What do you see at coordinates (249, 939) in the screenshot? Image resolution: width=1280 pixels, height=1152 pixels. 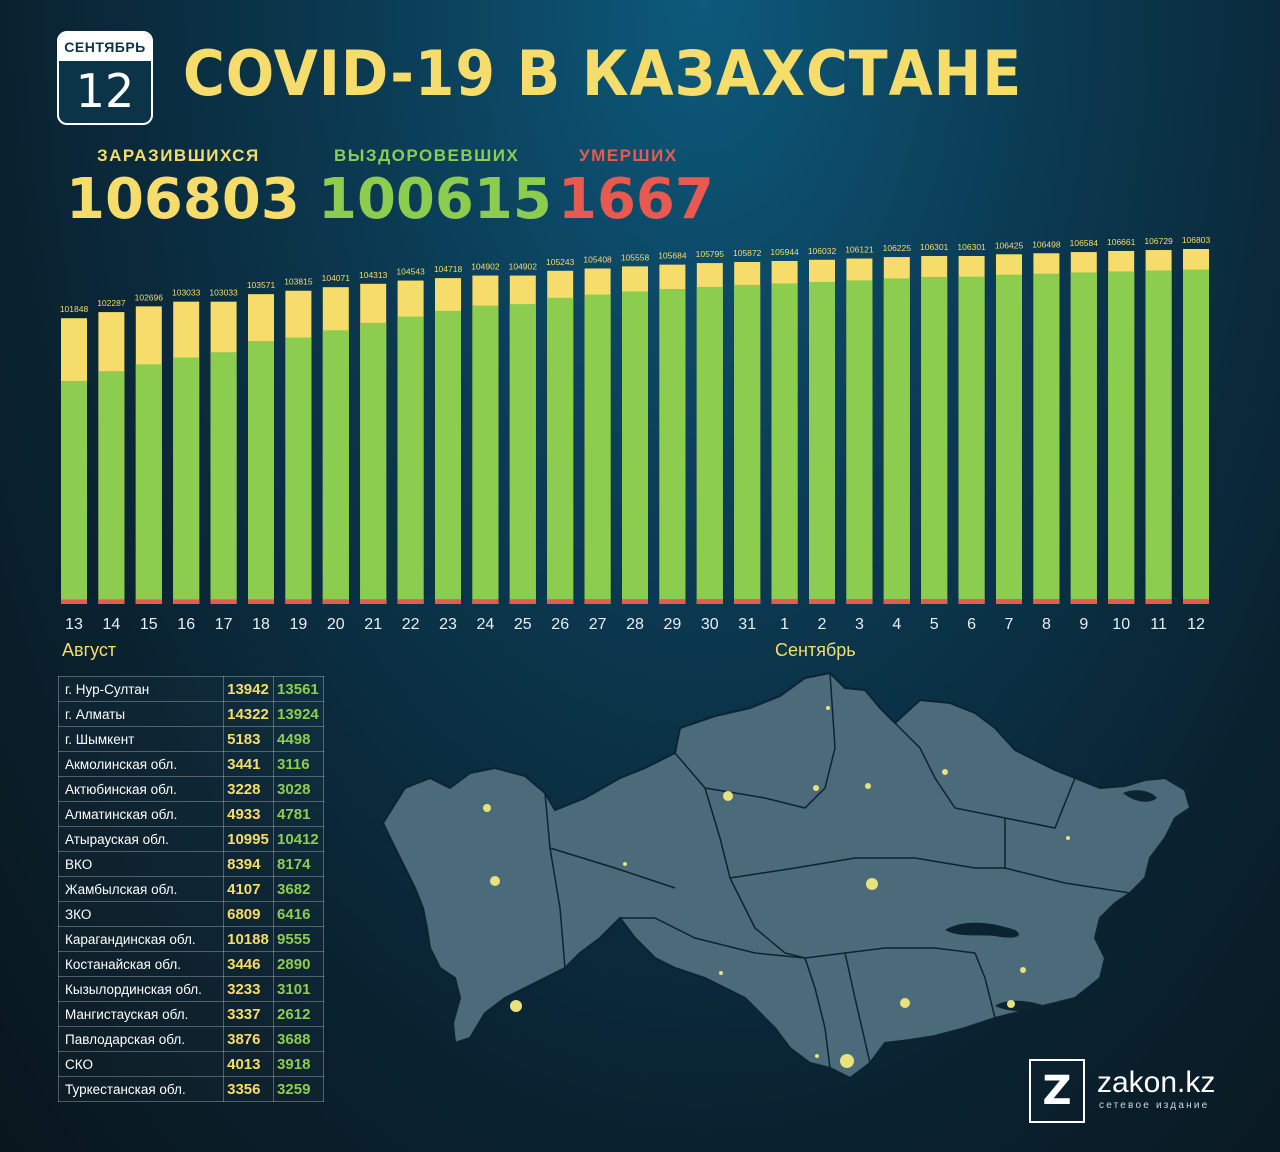 I see `region-infected: 10188` at bounding box center [249, 939].